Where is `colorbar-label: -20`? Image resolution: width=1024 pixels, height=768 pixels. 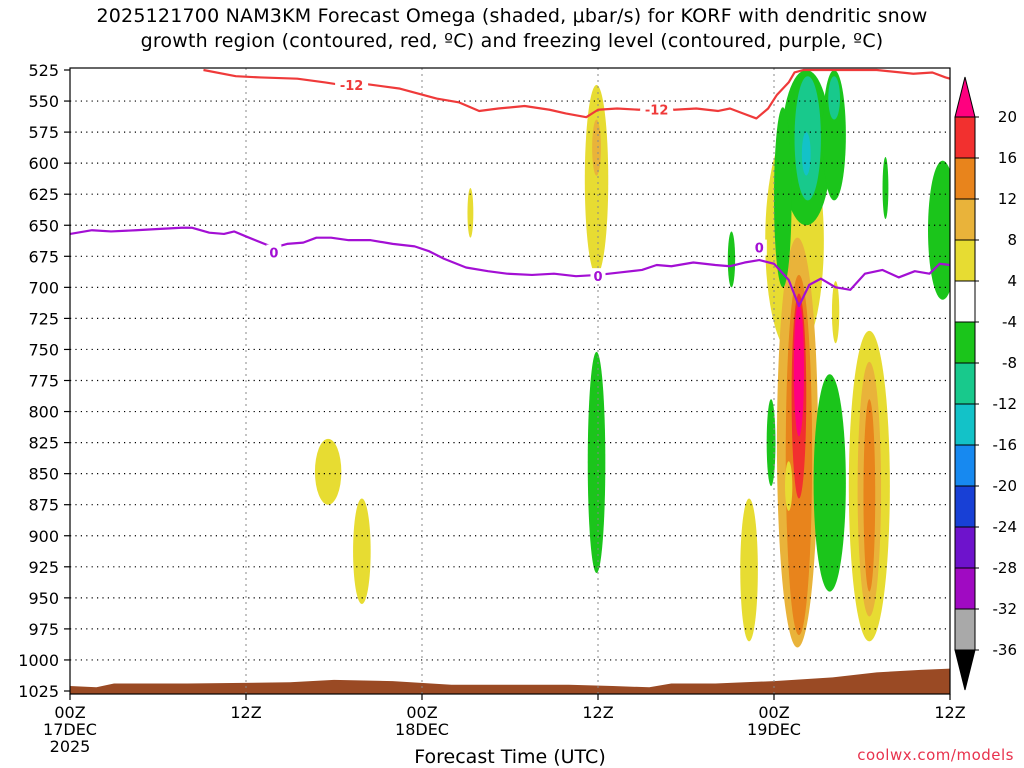 colorbar-label: -20 is located at coordinates (1005, 486).